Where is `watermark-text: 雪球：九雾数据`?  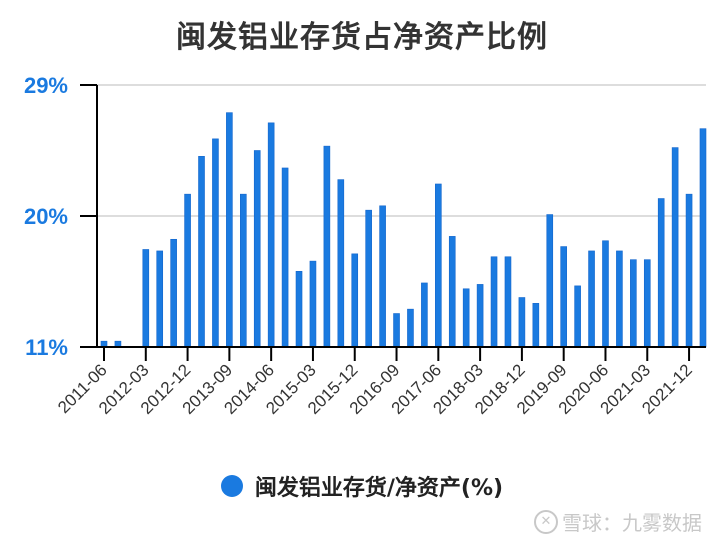
watermark-text: 雪球：九雾数据 is located at coordinates (632, 523).